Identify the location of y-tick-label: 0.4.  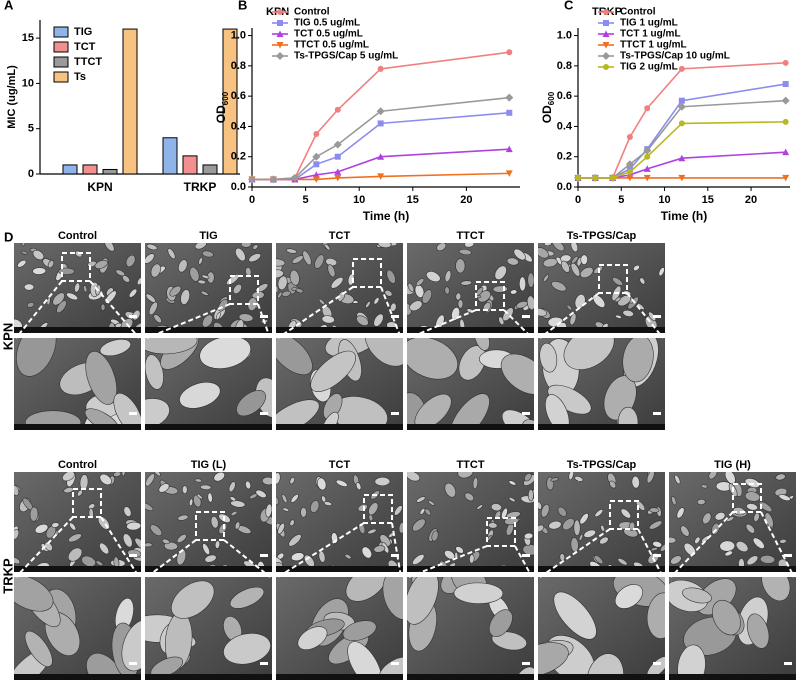
(565, 126).